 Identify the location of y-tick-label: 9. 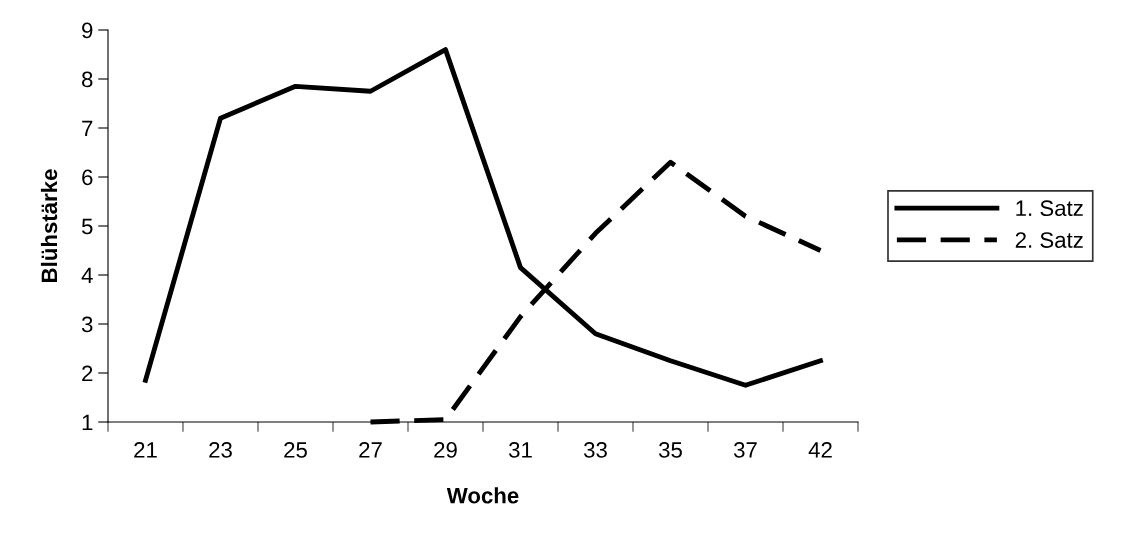
(87, 30).